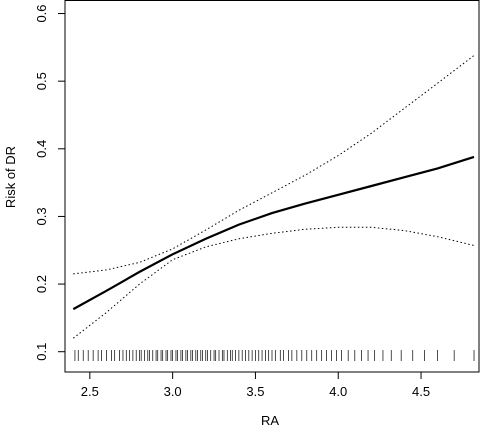 The height and width of the screenshot is (428, 480). What do you see at coordinates (338, 391) in the screenshot?
I see `x-tick-label: 4.0` at bounding box center [338, 391].